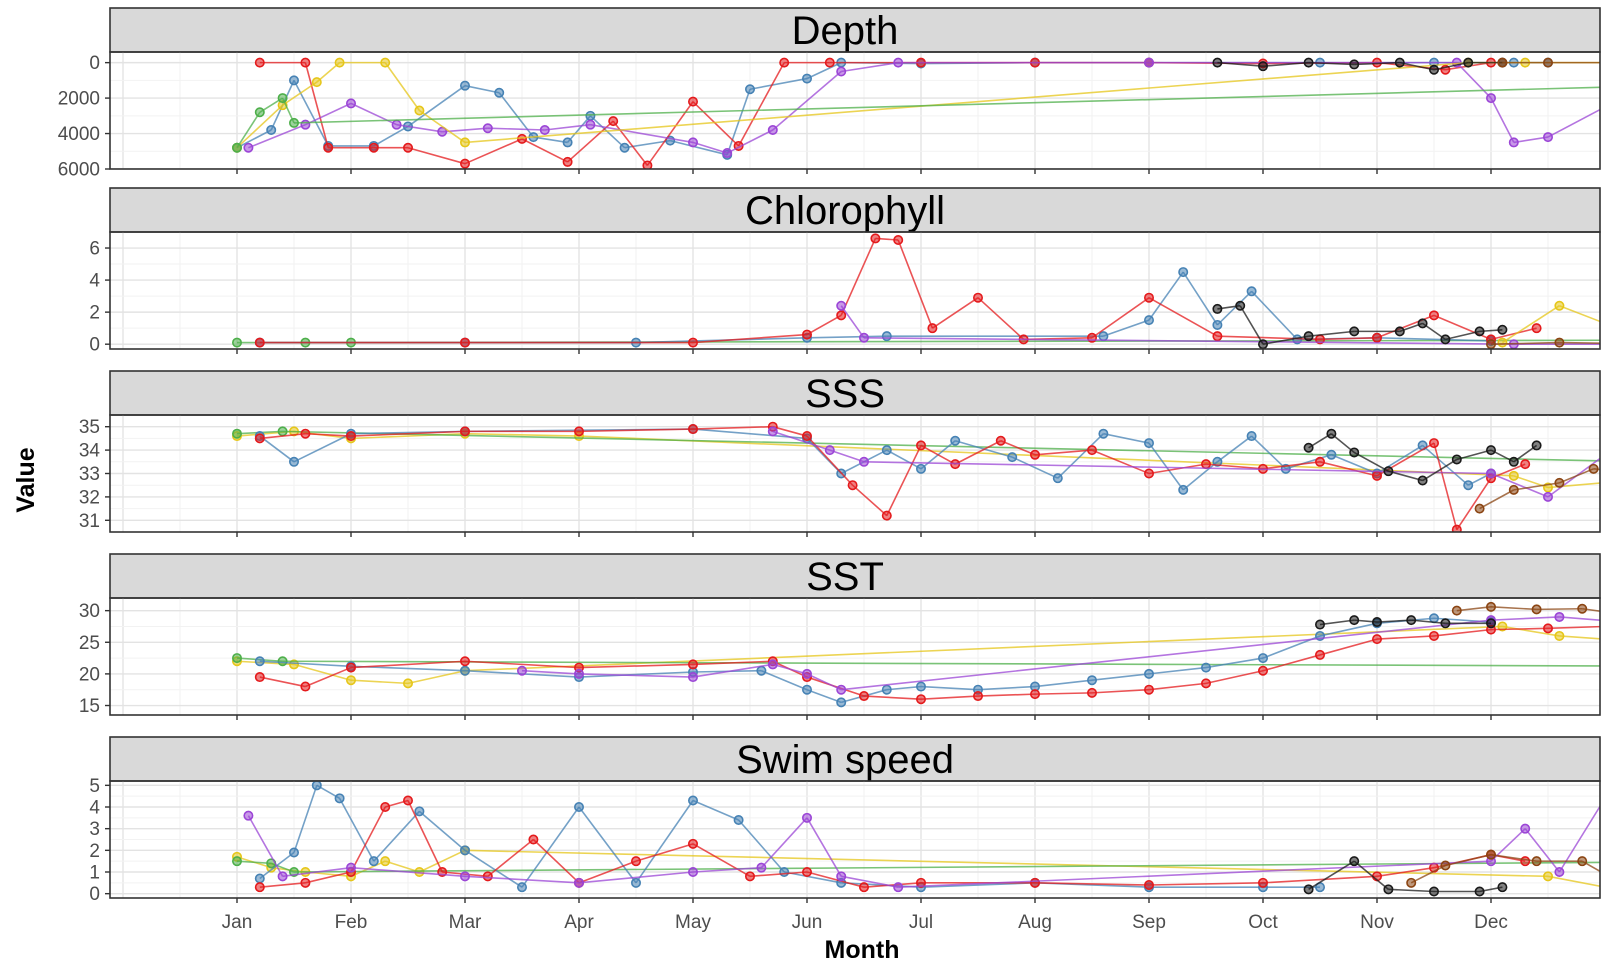 The width and height of the screenshot is (1601, 973). Describe the element at coordinates (1035, 922) in the screenshot. I see `x-tick-label: Aug` at that location.